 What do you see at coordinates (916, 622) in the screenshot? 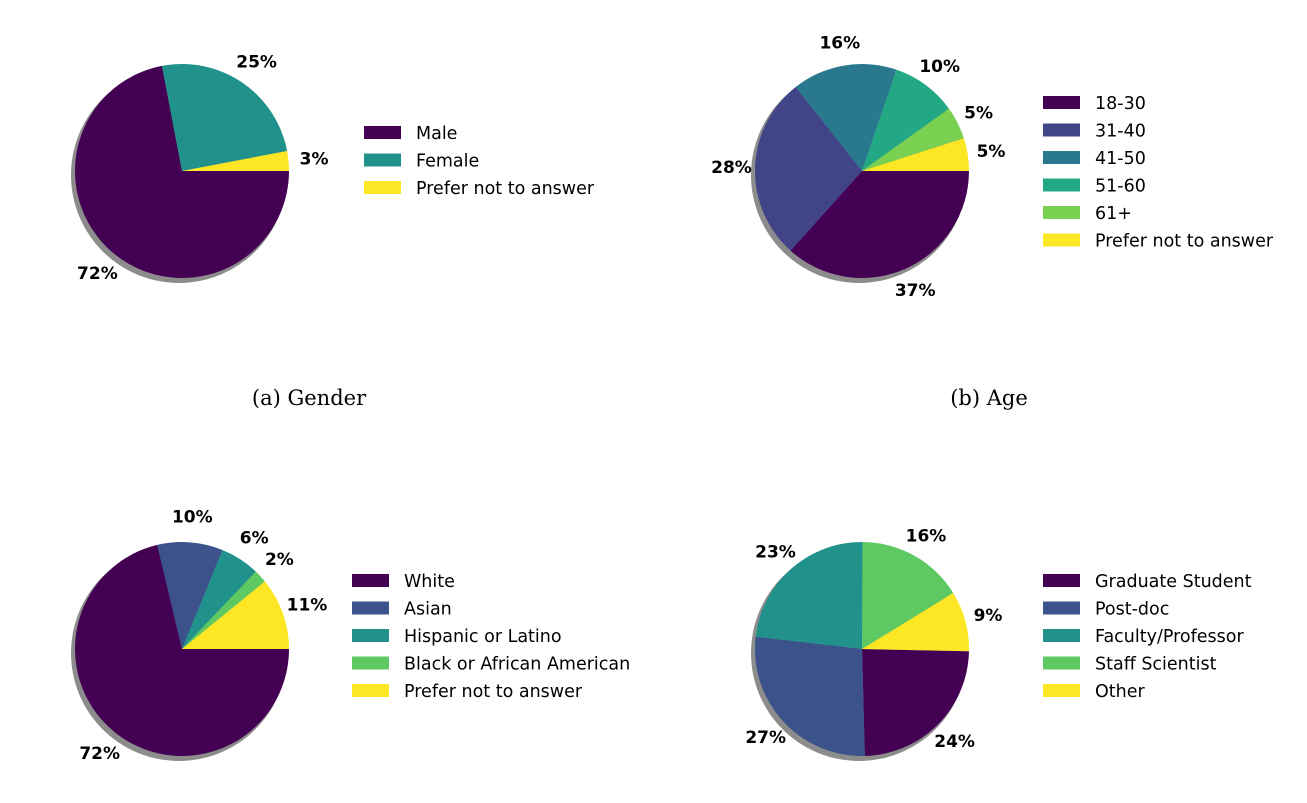
I see `position-slice-other` at bounding box center [916, 622].